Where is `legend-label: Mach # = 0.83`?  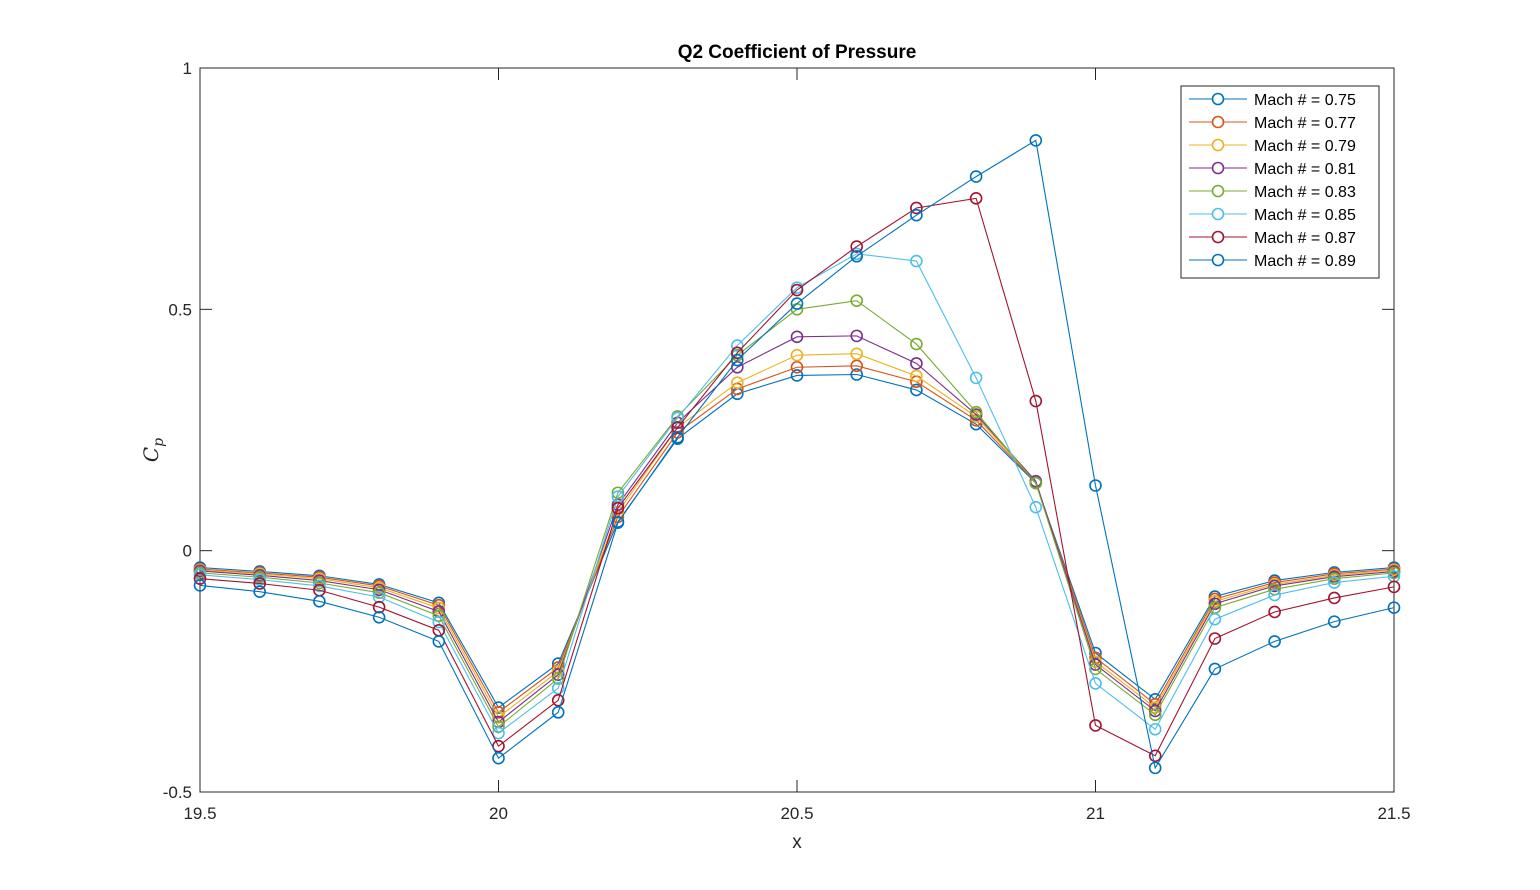 legend-label: Mach # = 0.83 is located at coordinates (1305, 192).